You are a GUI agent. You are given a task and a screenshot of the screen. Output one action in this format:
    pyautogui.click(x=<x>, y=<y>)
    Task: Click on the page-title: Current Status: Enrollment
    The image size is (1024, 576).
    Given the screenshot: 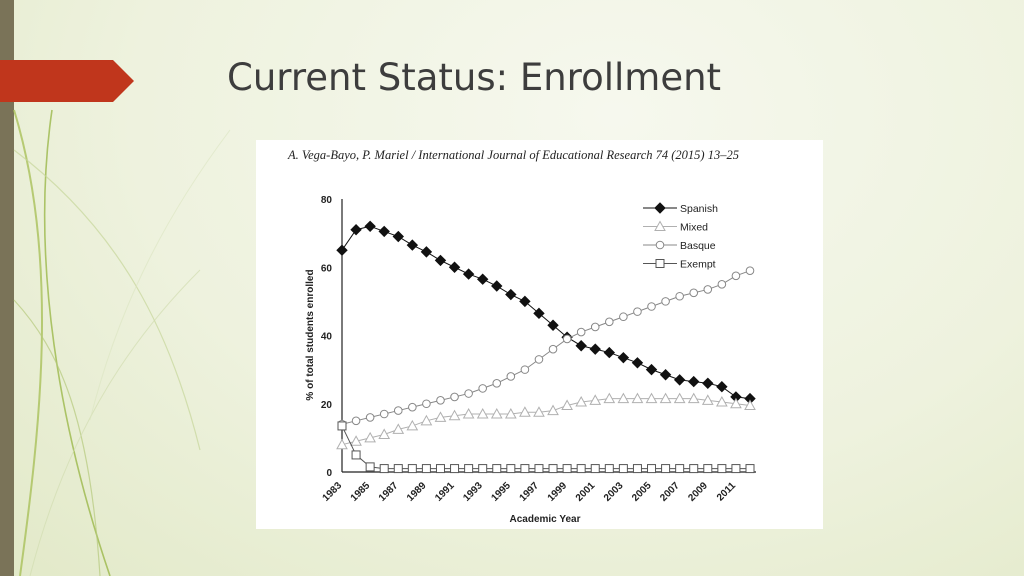 What is the action you would take?
    pyautogui.click(x=474, y=77)
    